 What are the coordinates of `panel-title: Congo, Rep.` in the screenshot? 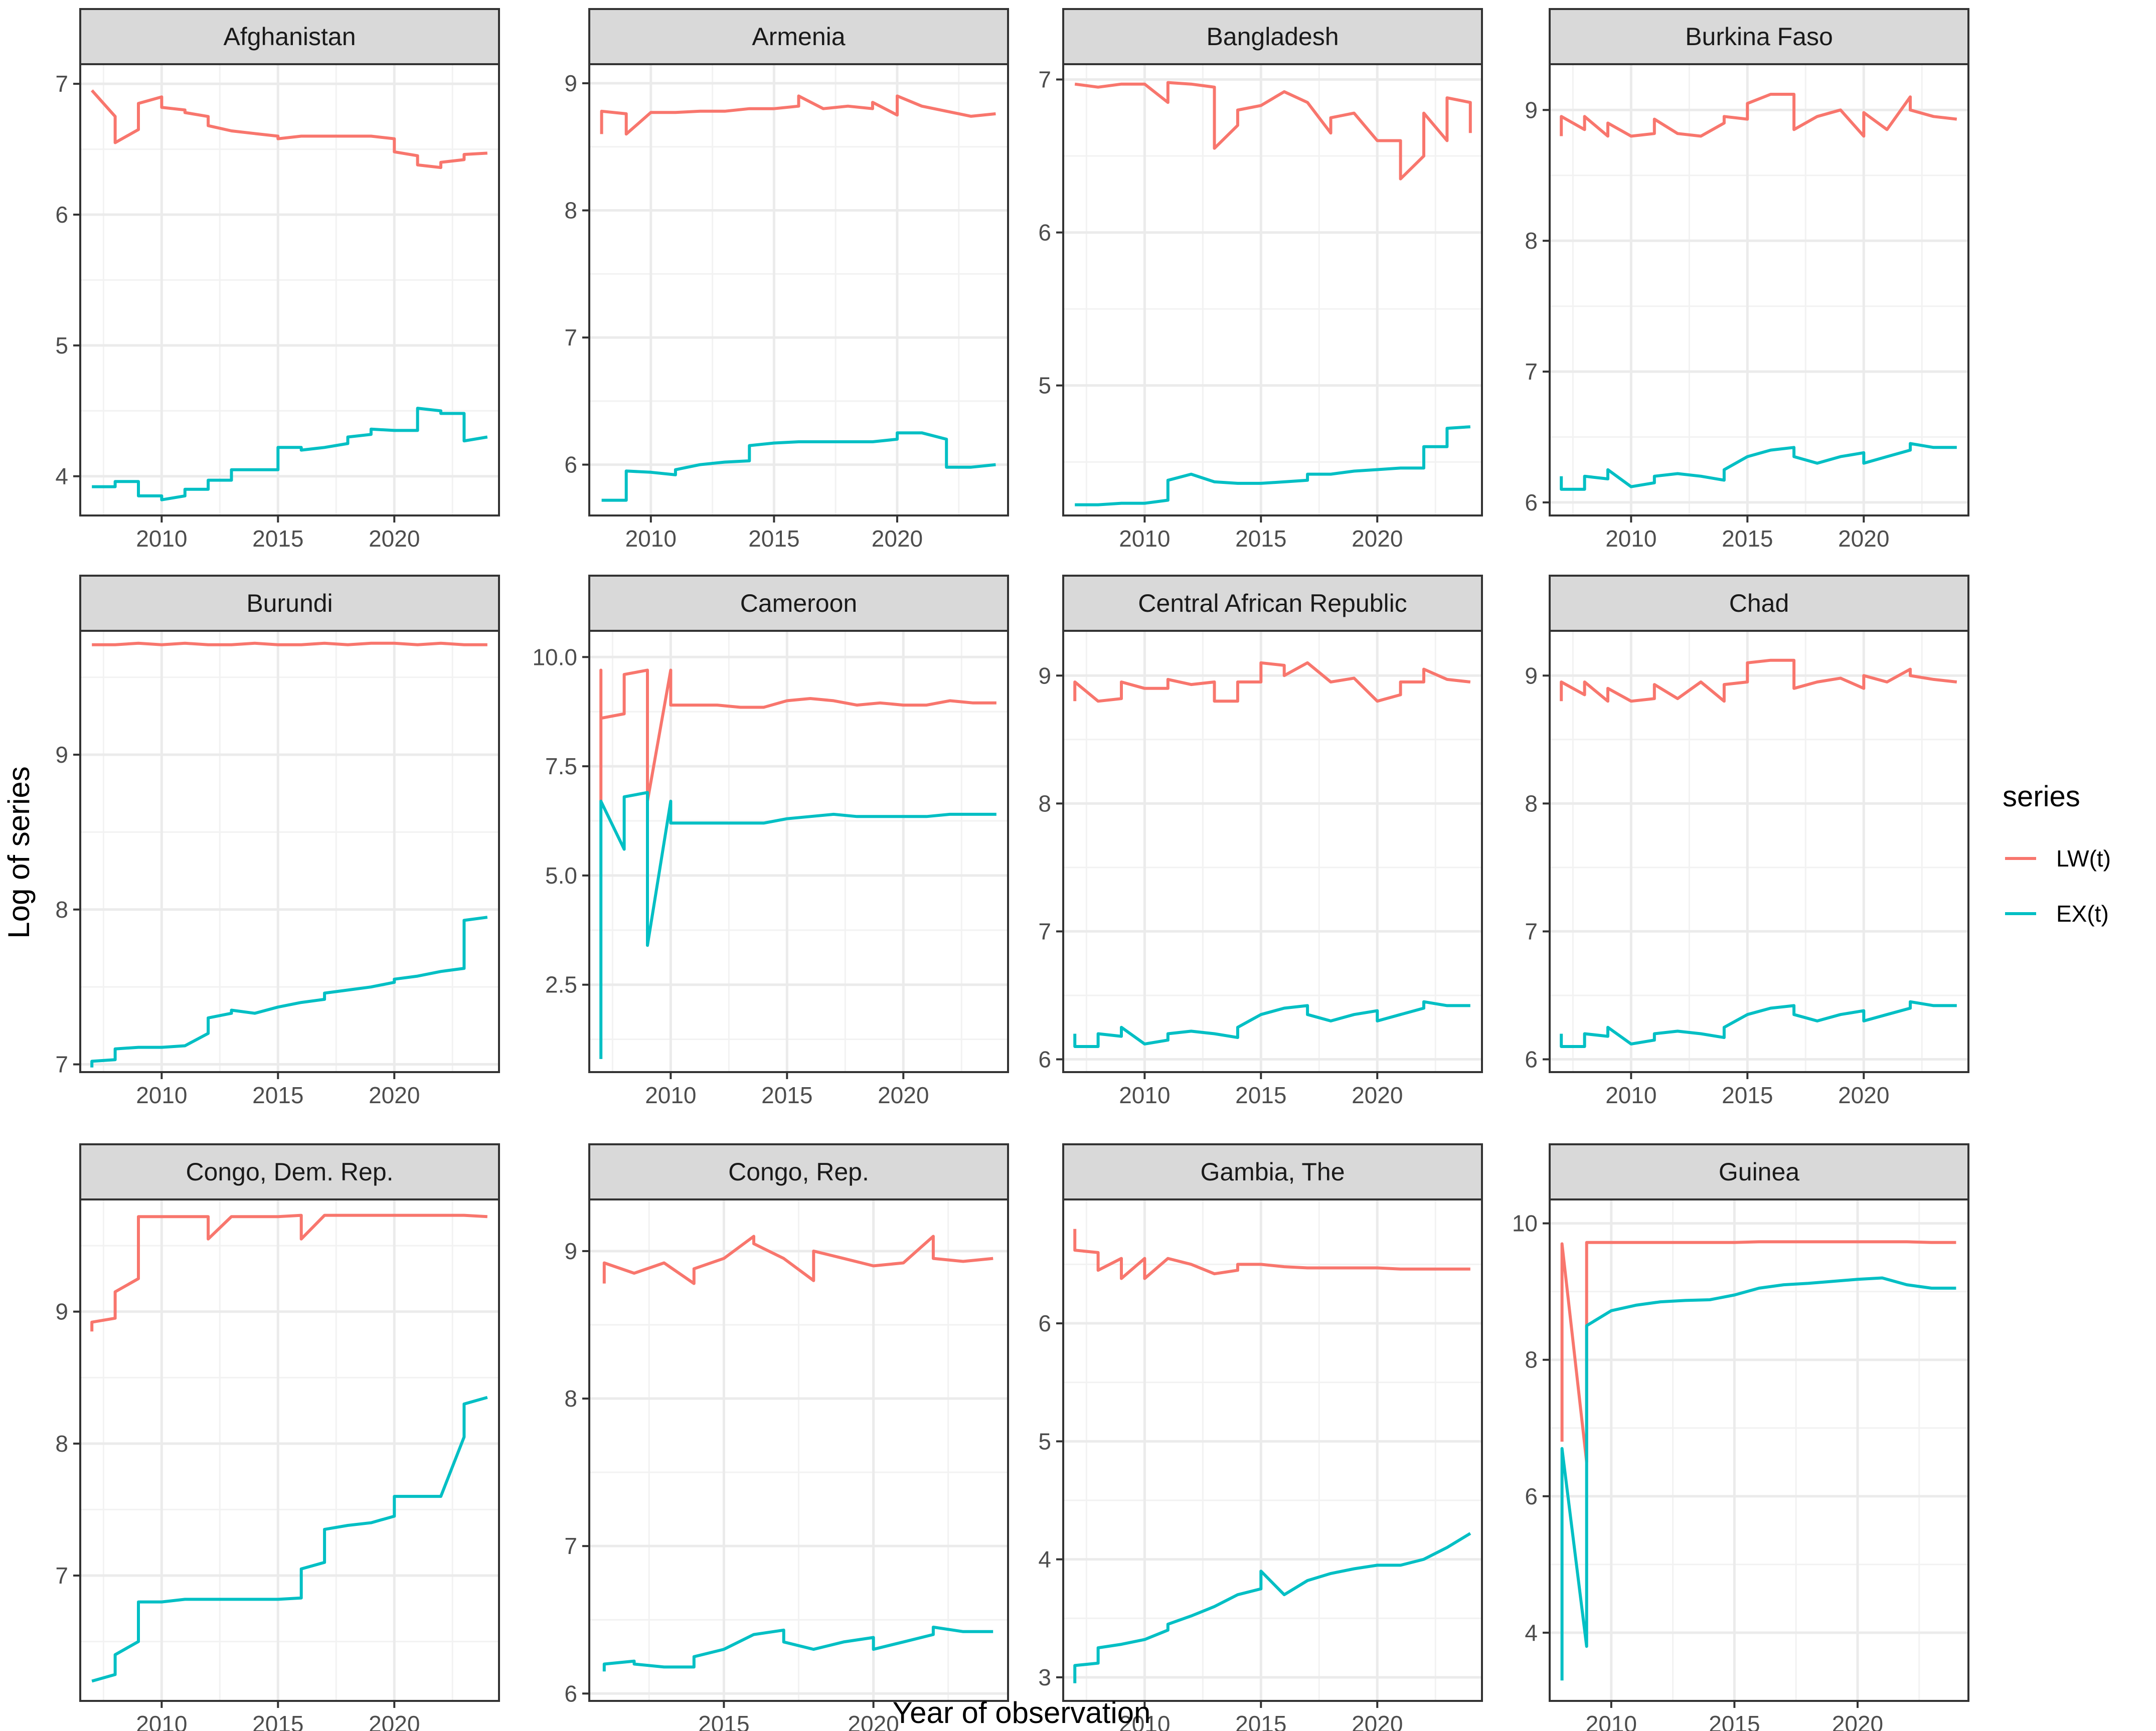 It's located at (798, 1172).